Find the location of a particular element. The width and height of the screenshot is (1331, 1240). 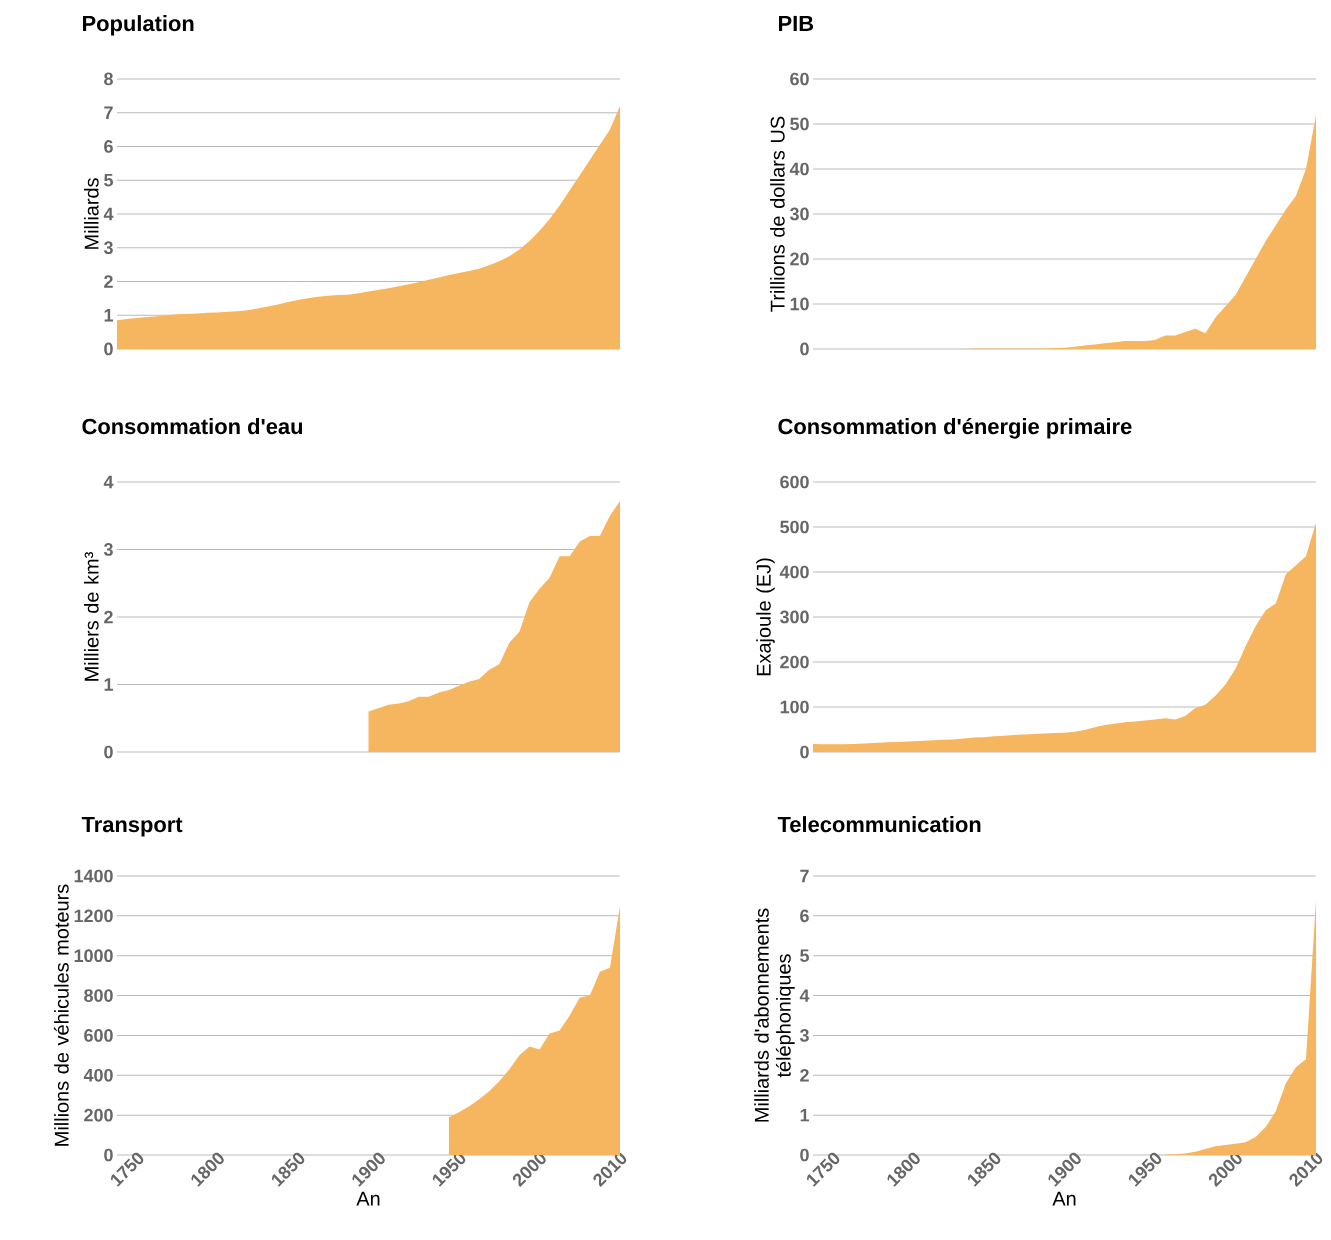

y-tick-label: 50 is located at coordinates (799, 124).